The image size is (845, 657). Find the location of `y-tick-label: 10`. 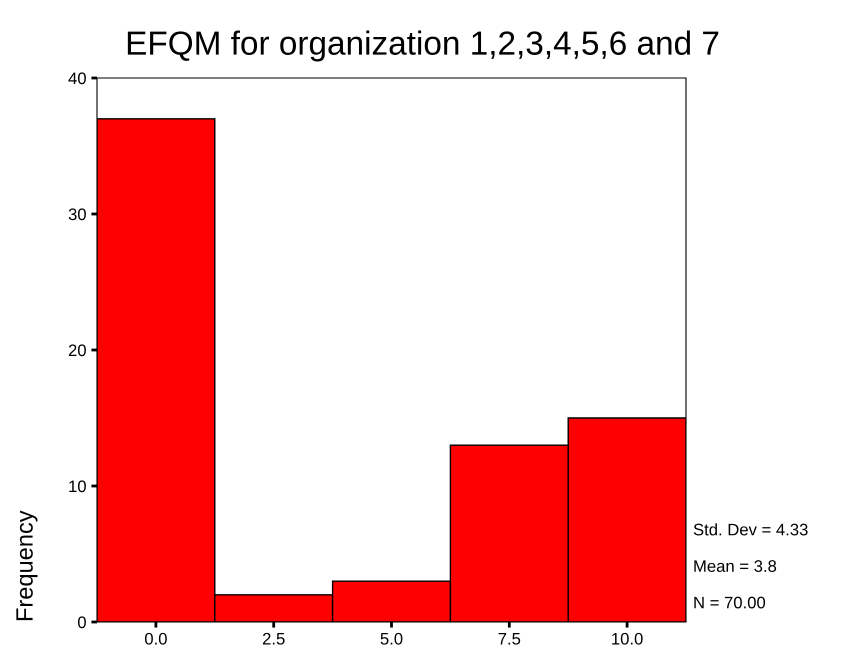

y-tick-label: 10 is located at coordinates (77, 486).